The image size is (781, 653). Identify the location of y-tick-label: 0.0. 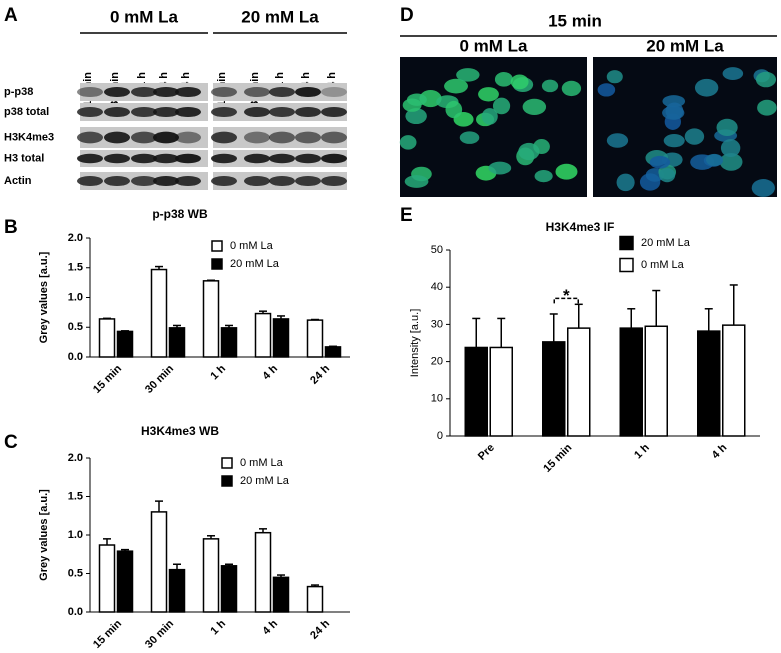
(75, 357).